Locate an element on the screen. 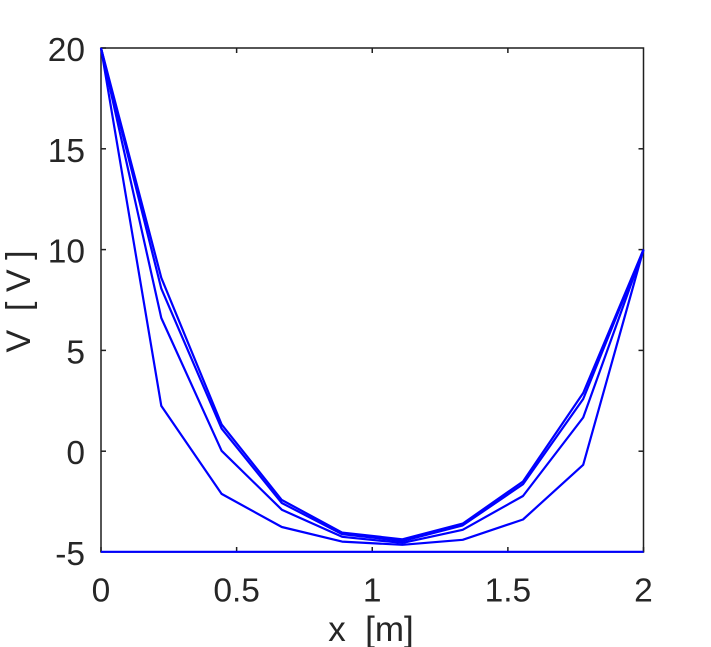 This screenshot has width=711, height=647. svg-text: 5 is located at coordinates (75, 352).